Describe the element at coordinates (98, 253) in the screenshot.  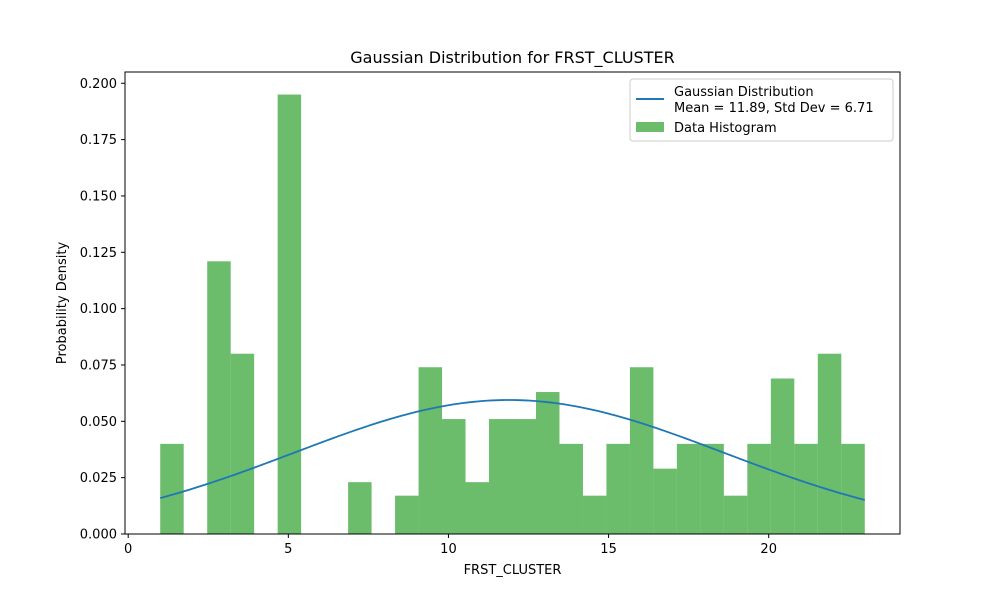
I see `y-tick-label: 0.125` at that location.